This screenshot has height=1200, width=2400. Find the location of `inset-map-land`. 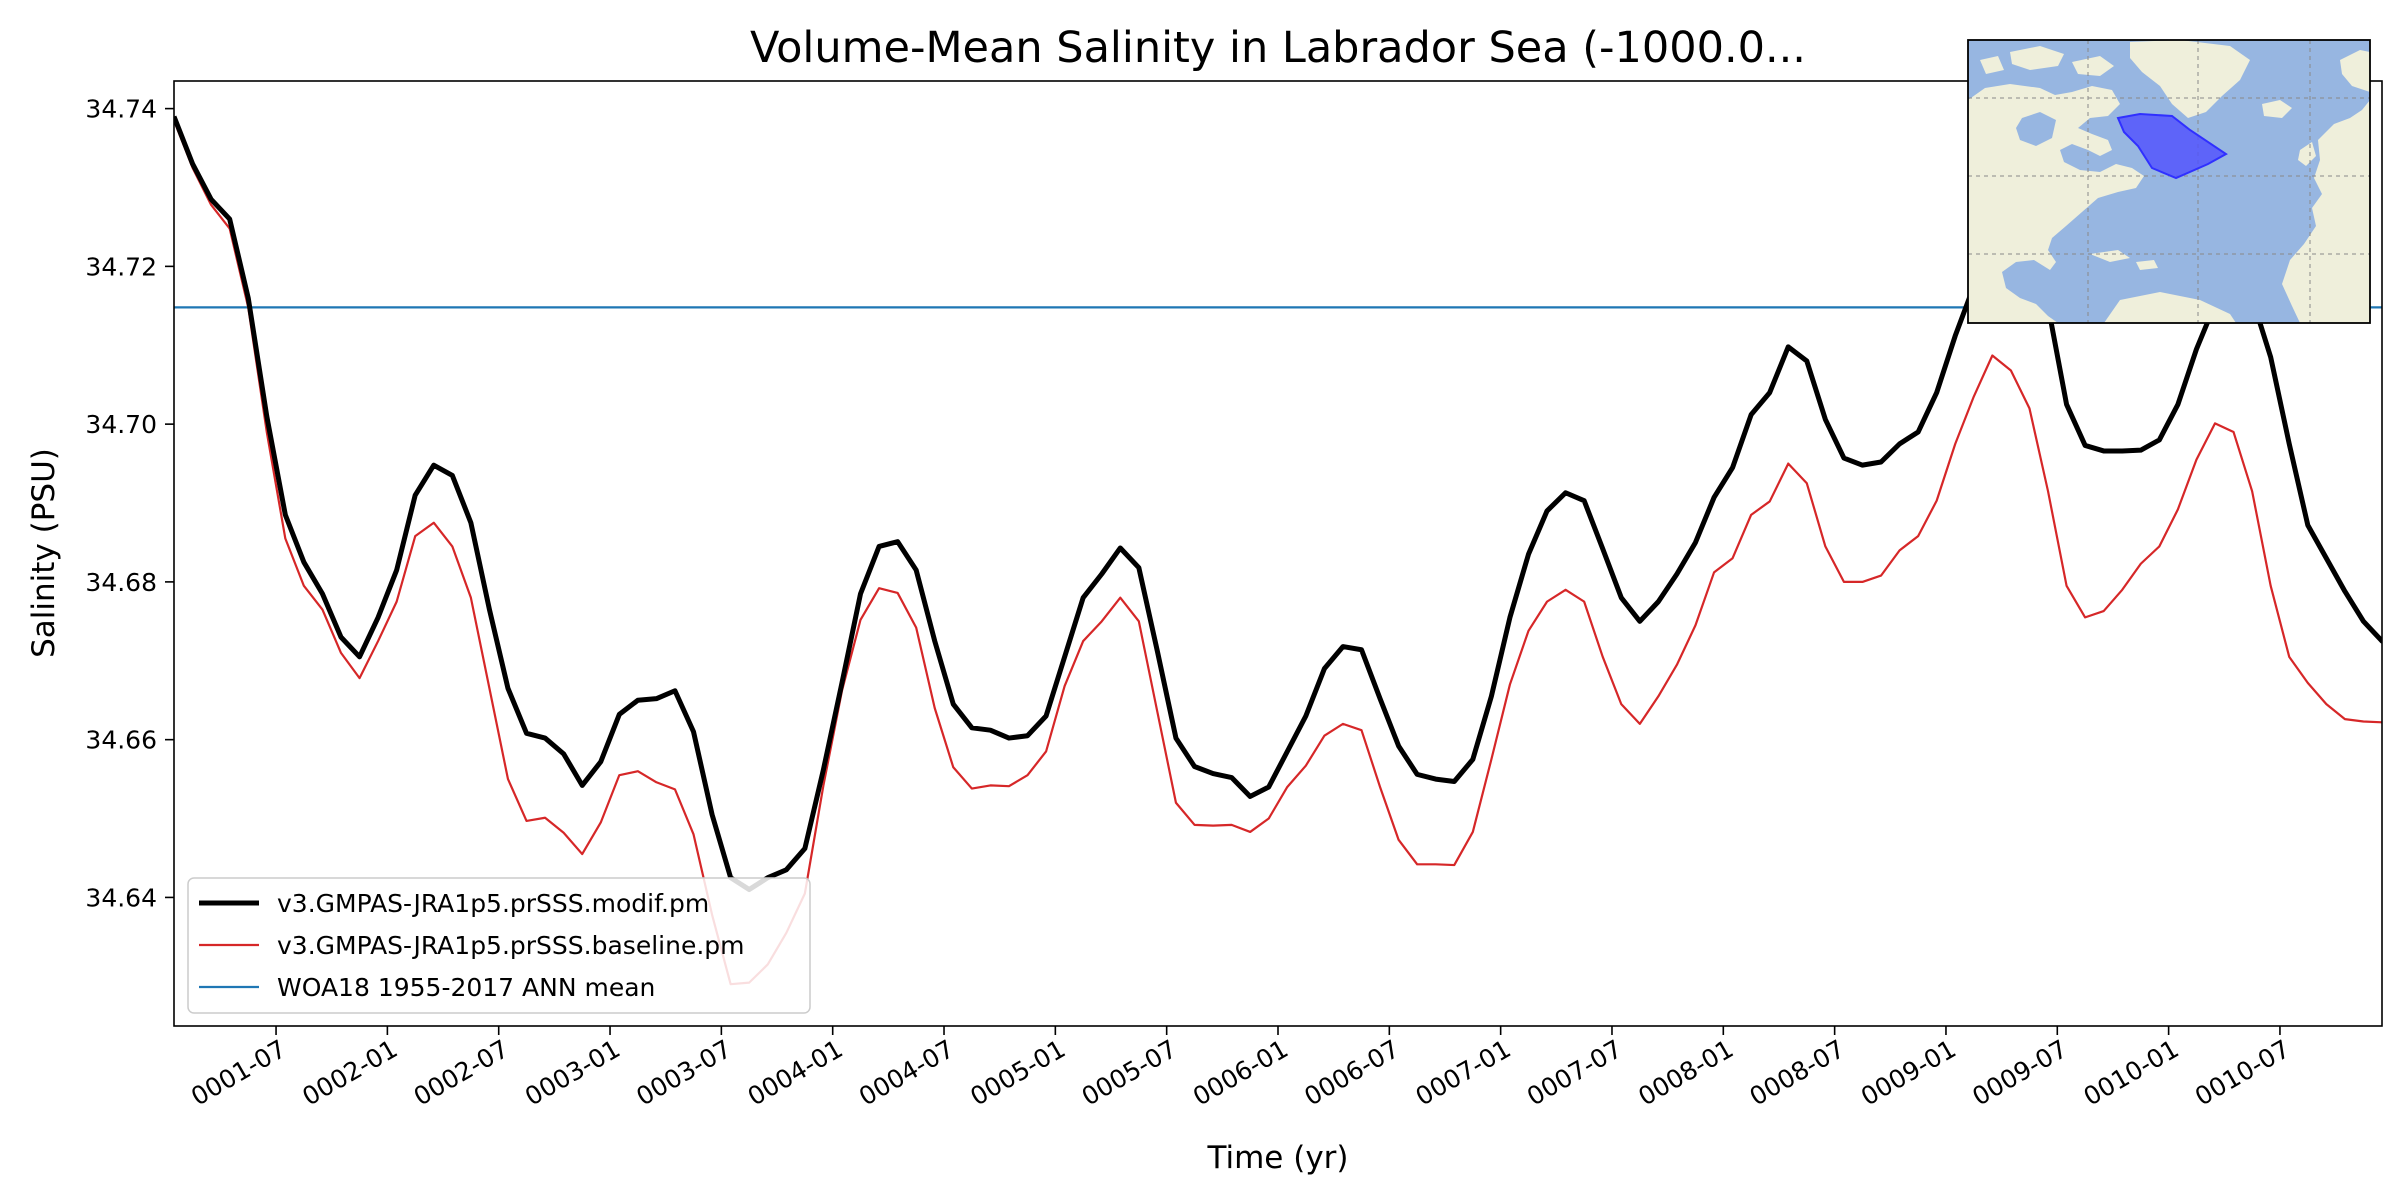

inset-map-land is located at coordinates (2169, 181).